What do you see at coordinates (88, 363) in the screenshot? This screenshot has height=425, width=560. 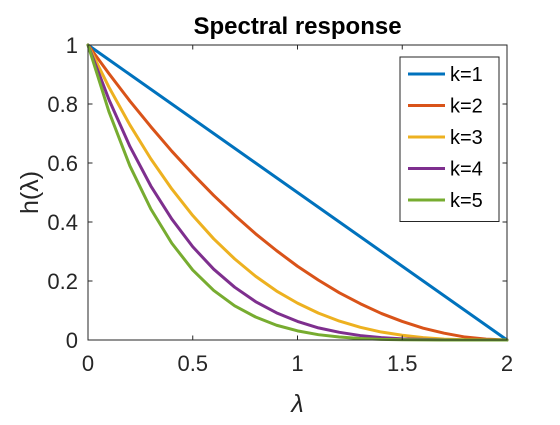 I see `x-tick-label: 0` at bounding box center [88, 363].